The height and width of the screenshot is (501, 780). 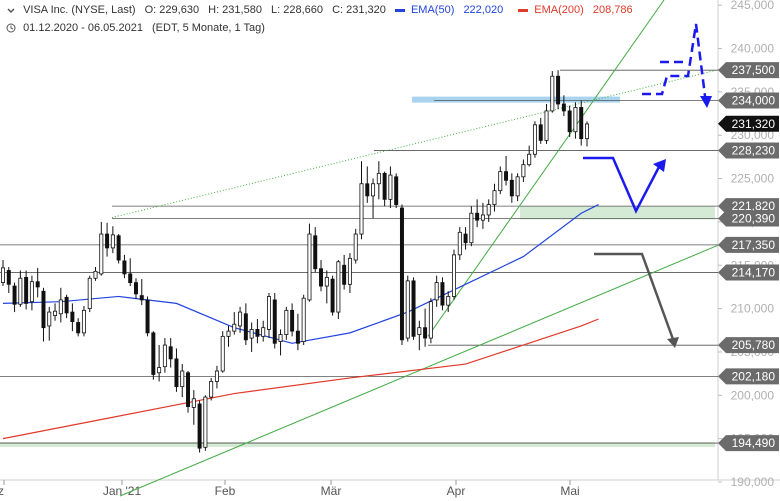 I want to click on price-tag: 220,390, so click(x=748, y=218).